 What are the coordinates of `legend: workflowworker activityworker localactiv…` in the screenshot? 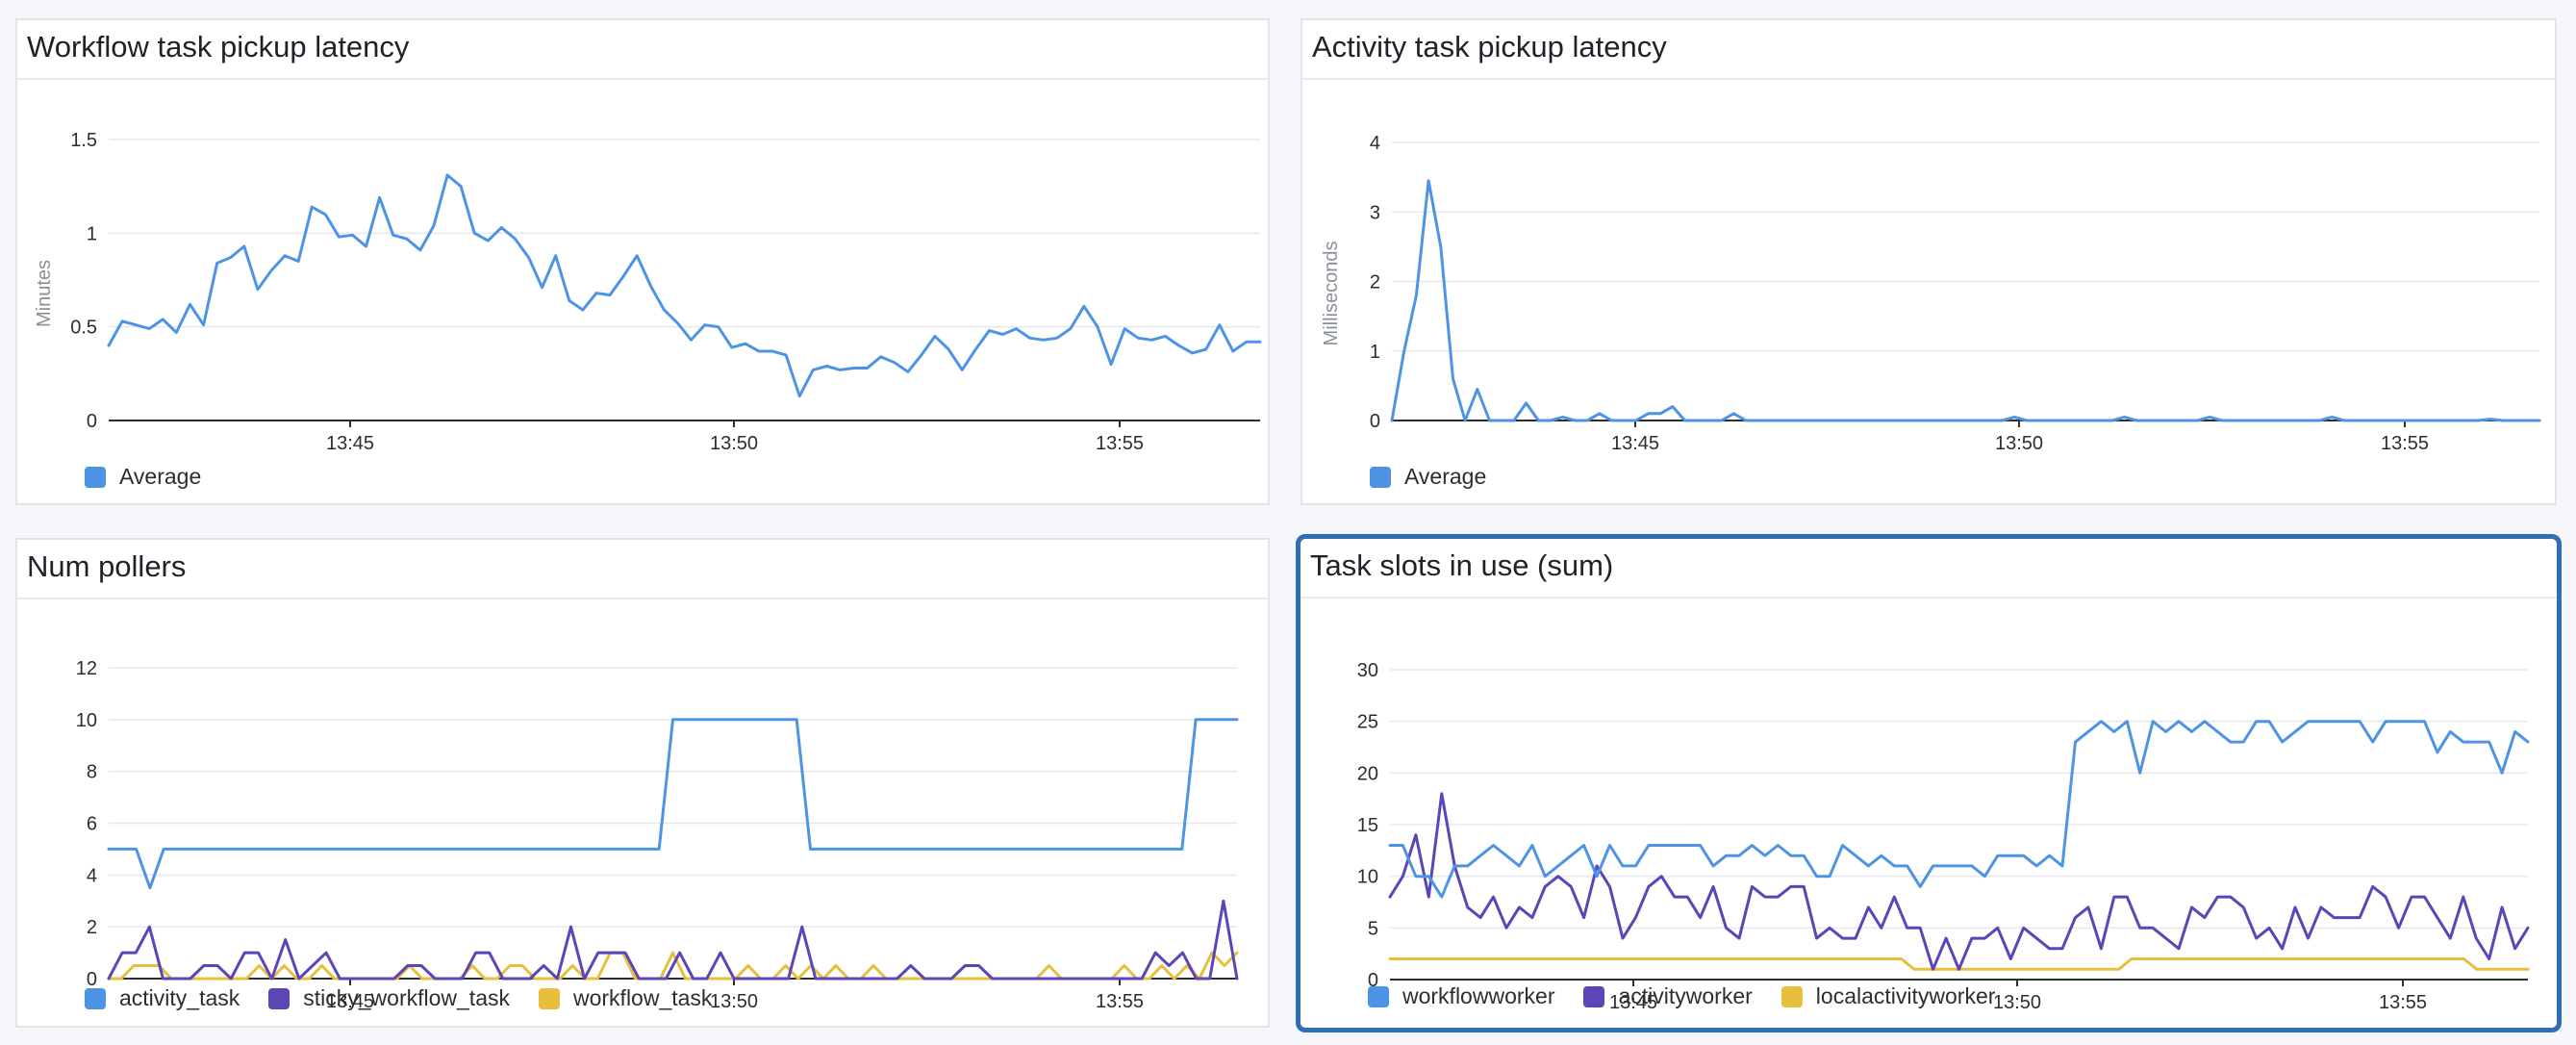 It's located at (1682, 996).